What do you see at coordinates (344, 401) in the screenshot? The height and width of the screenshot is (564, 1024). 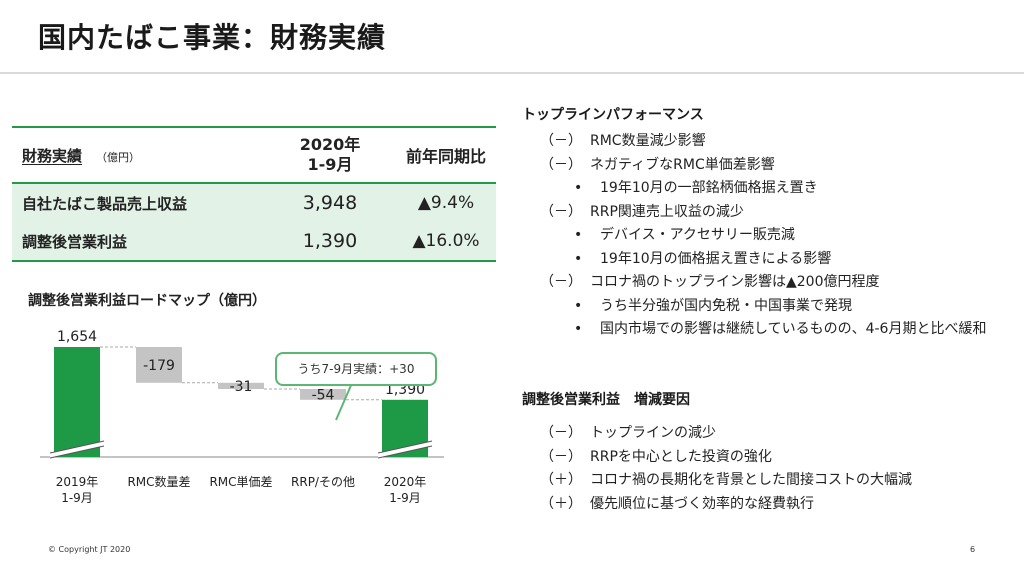 I see `annotation-pointer` at bounding box center [344, 401].